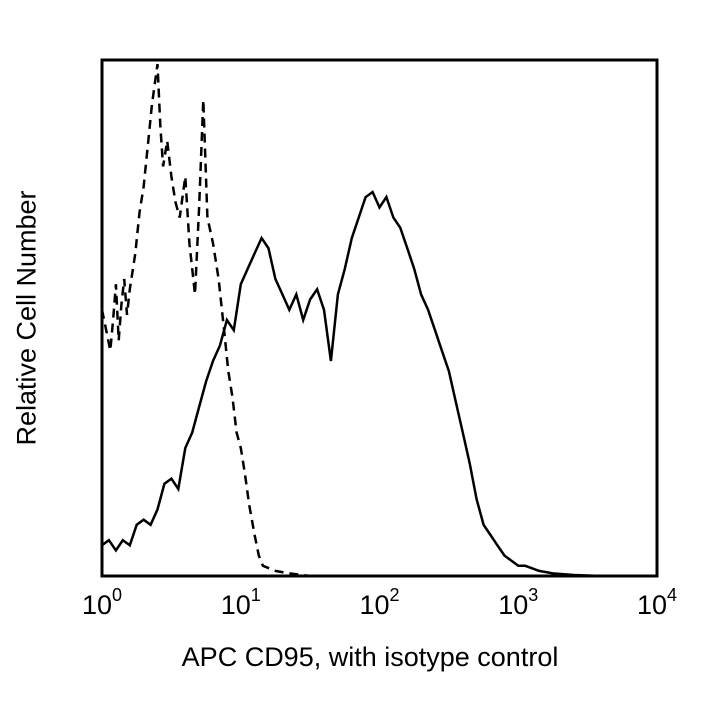  Describe the element at coordinates (657, 602) in the screenshot. I see `x-tick-label: 10⁴` at that location.